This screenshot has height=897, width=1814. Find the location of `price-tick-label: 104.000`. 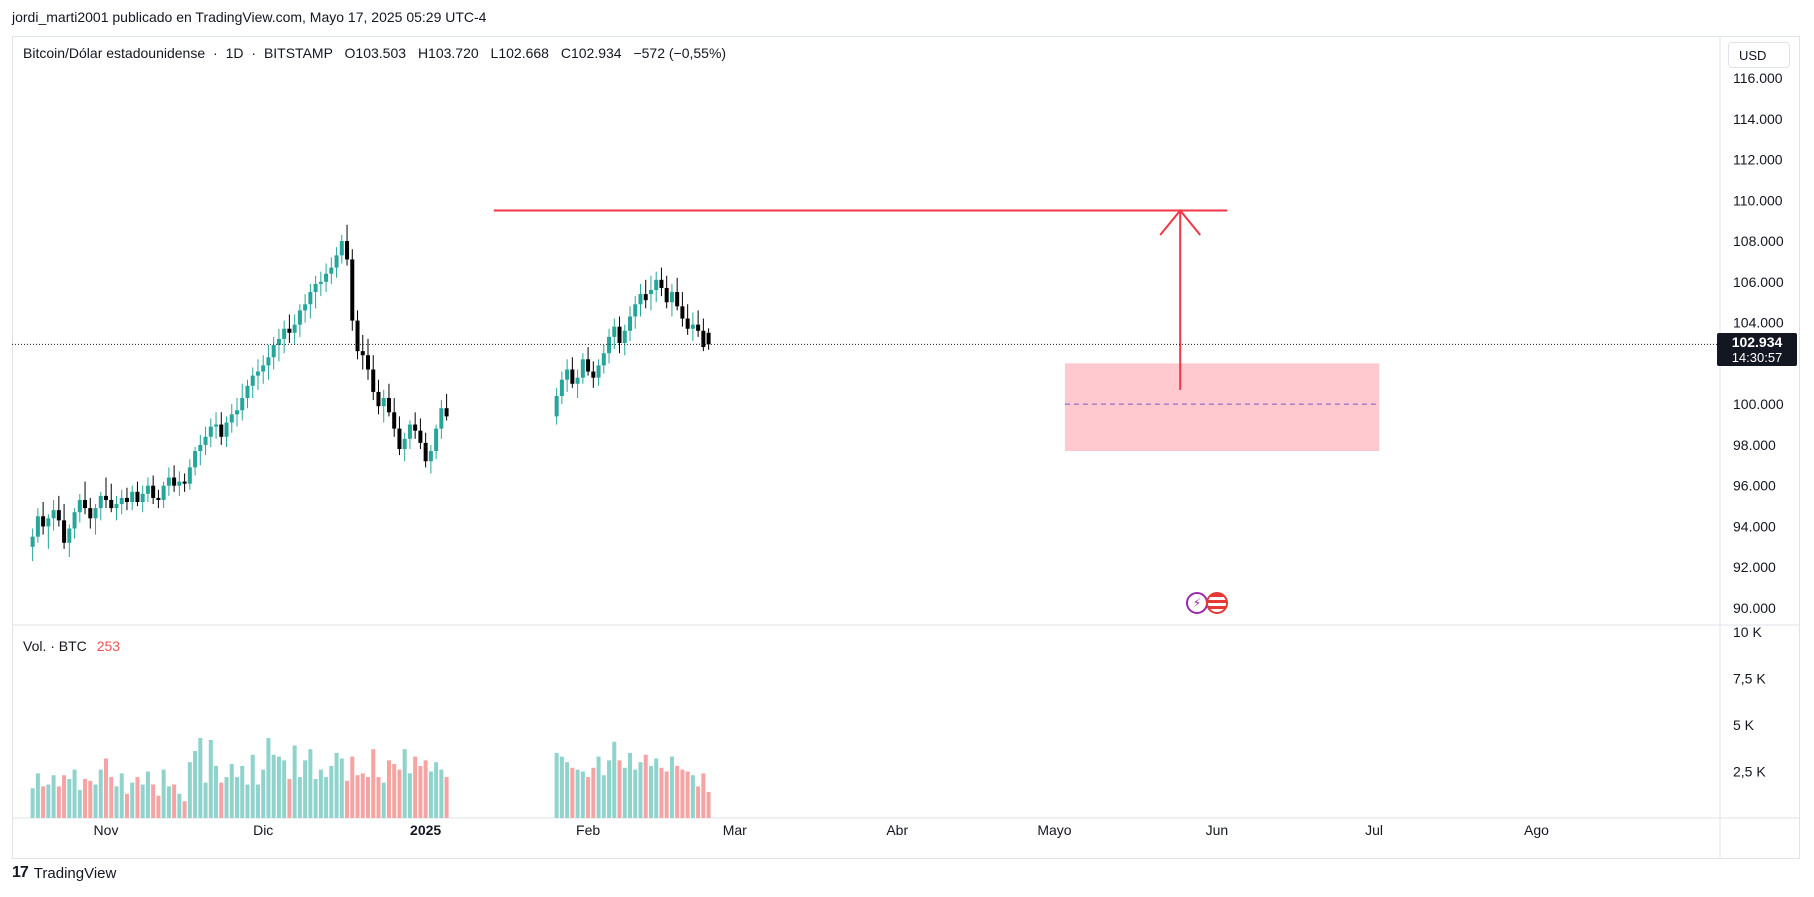

price-tick-label: 104.000 is located at coordinates (1758, 323).